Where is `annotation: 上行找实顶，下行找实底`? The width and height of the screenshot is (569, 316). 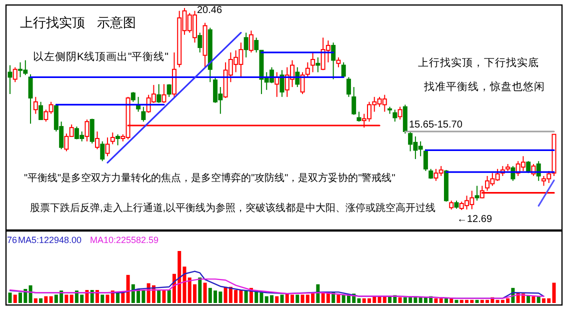
annotation: 上行找实顶，下行找实底 is located at coordinates (478, 62).